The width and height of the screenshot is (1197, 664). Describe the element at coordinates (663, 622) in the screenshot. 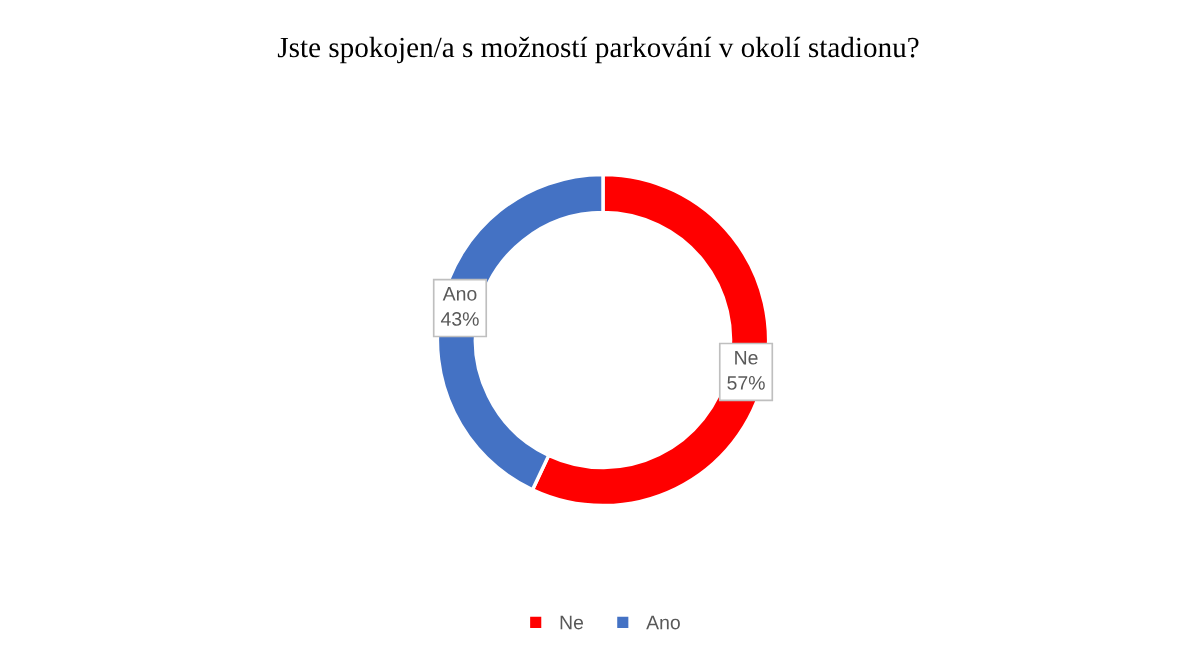

I see `legend-label: Ano` at that location.